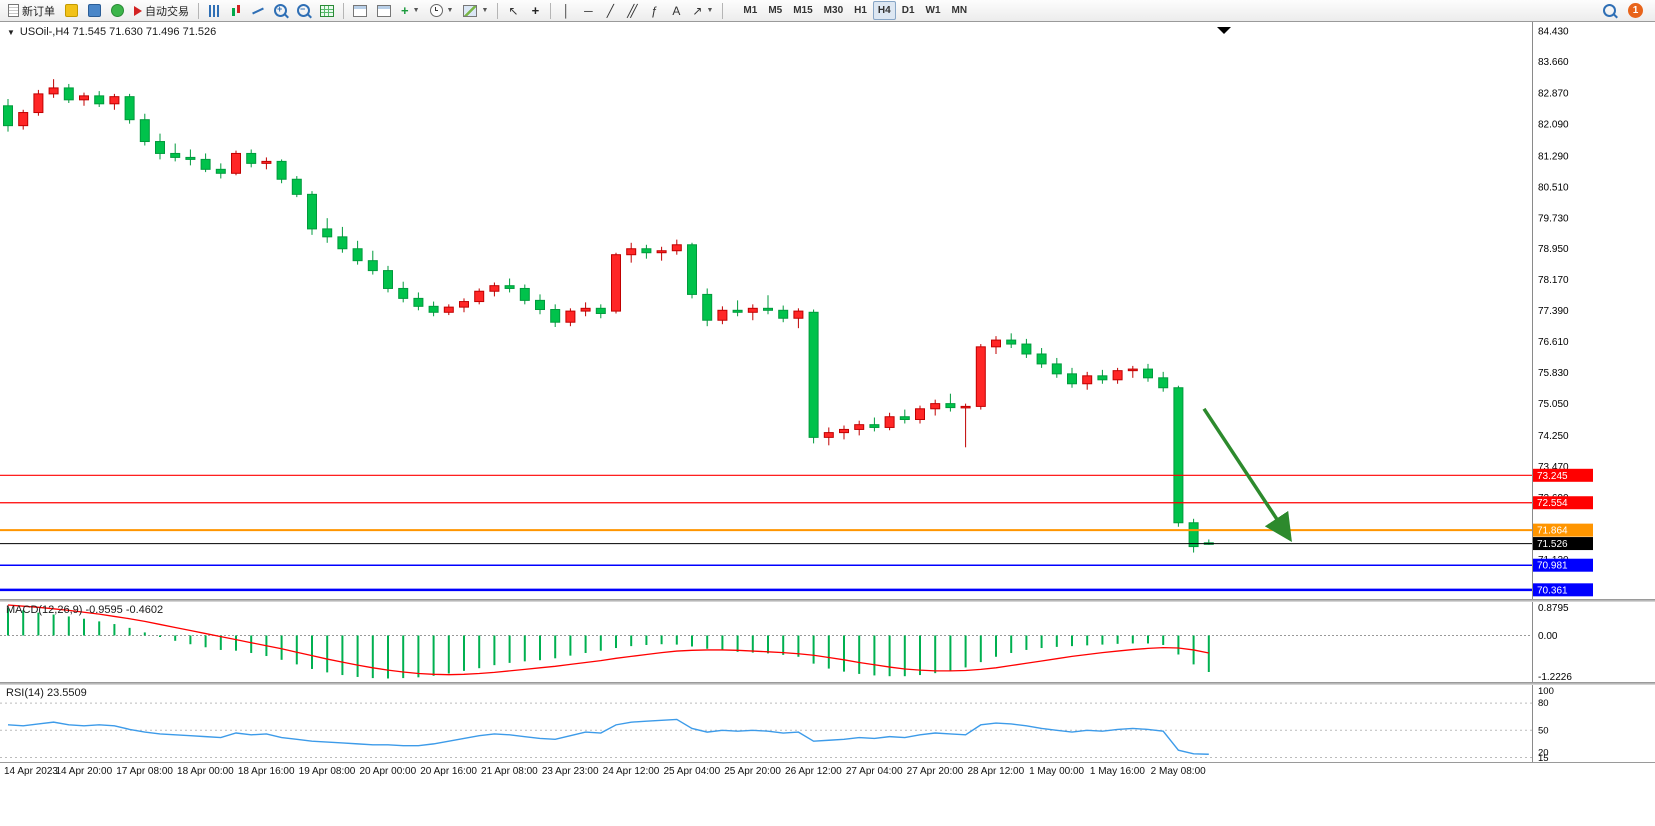 This screenshot has width=1655, height=826. I want to click on hline-button: ─, so click(588, 10).